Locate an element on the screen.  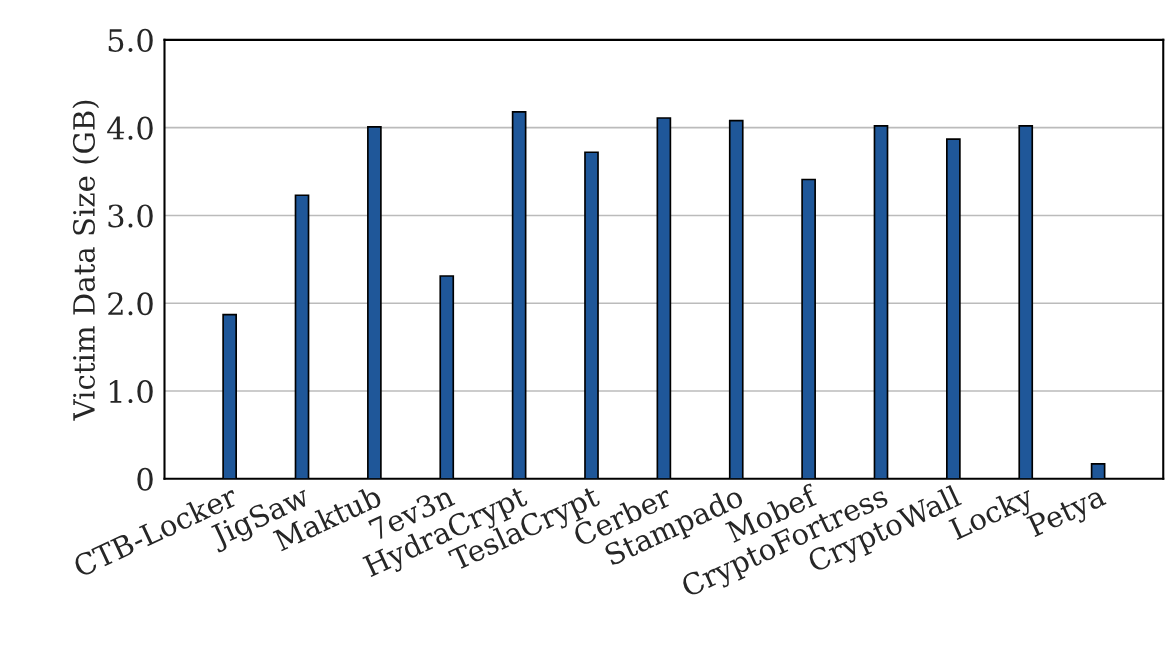
y-tick-label: 1.0 is located at coordinates (131, 391).